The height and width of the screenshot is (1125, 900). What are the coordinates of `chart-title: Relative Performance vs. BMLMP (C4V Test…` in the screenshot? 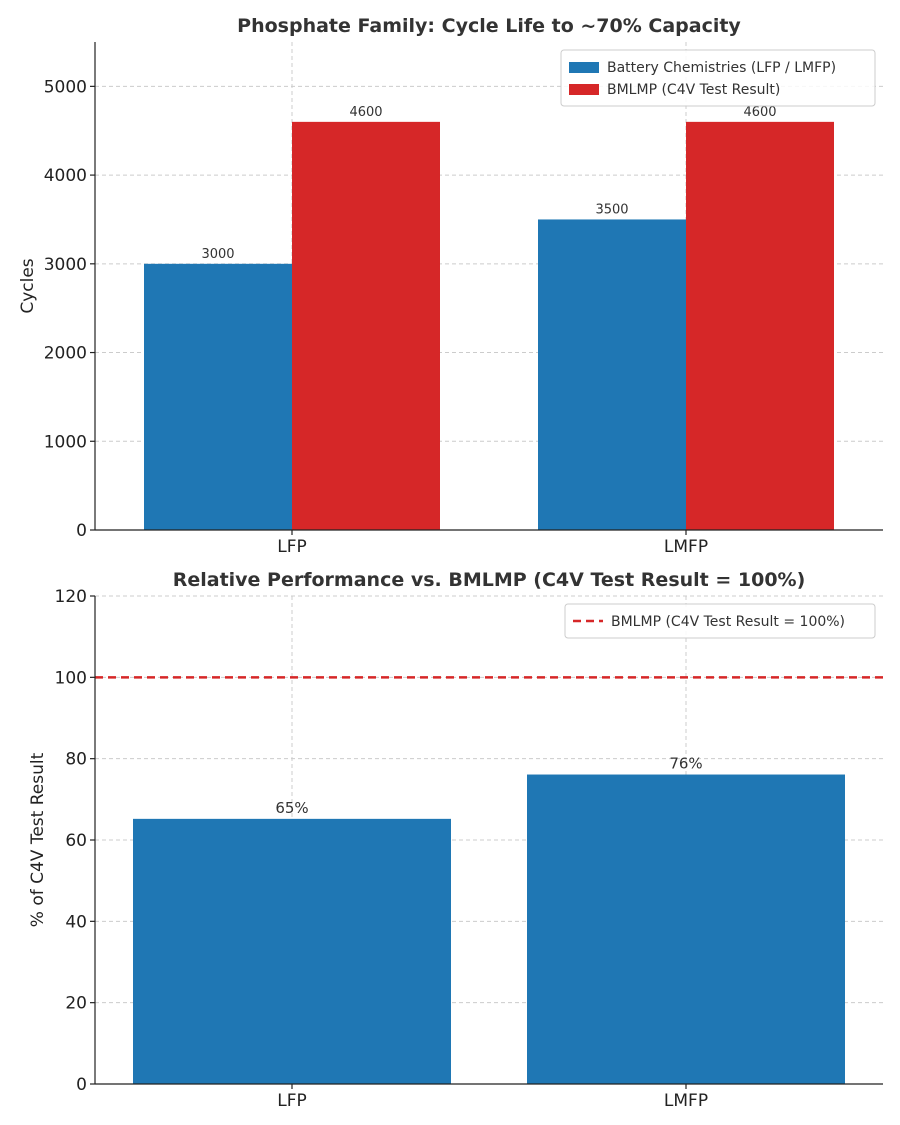 It's located at (489, 580).